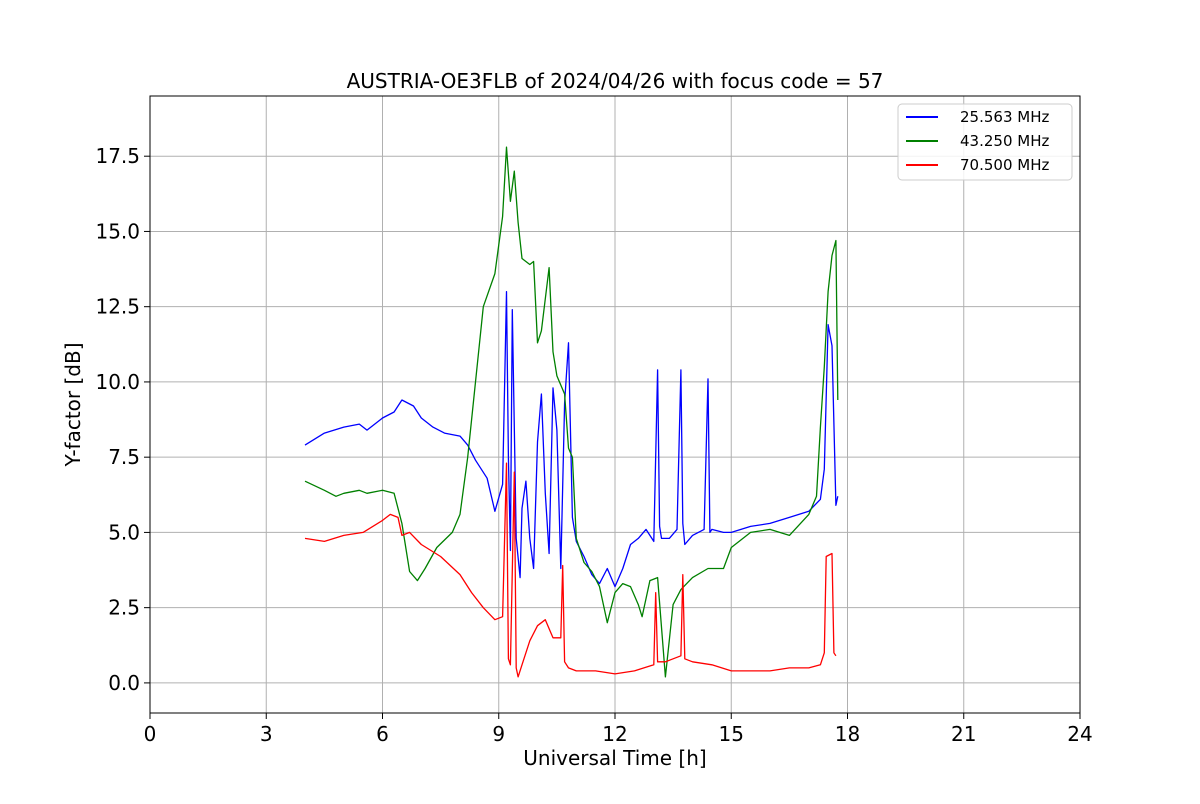  What do you see at coordinates (1004, 165) in the screenshot?
I see `legend-label: 70.500 MHz` at bounding box center [1004, 165].